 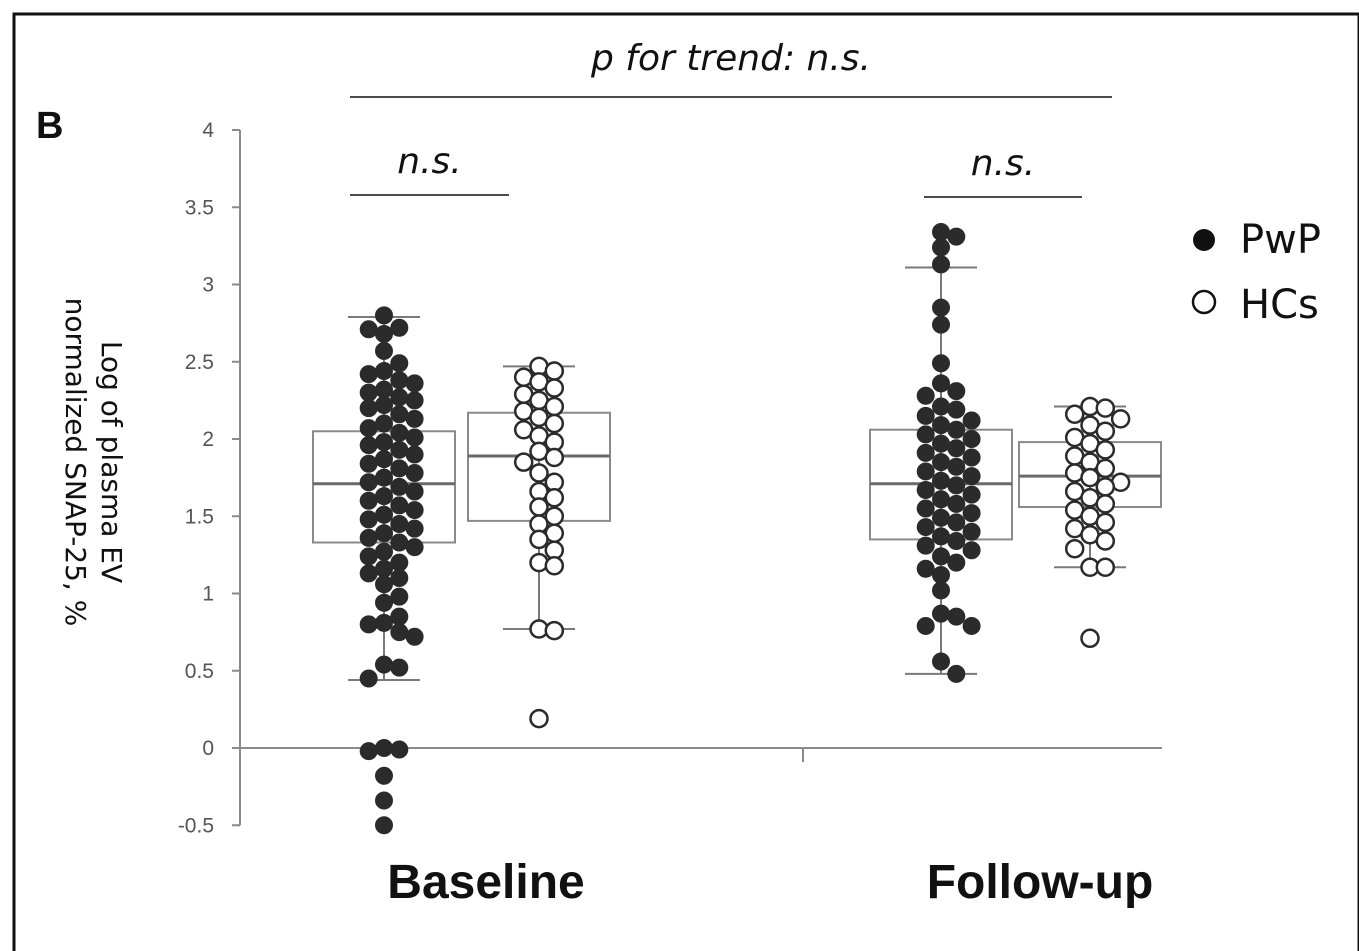 I want to click on y-tick-label: 3, so click(x=208, y=285).